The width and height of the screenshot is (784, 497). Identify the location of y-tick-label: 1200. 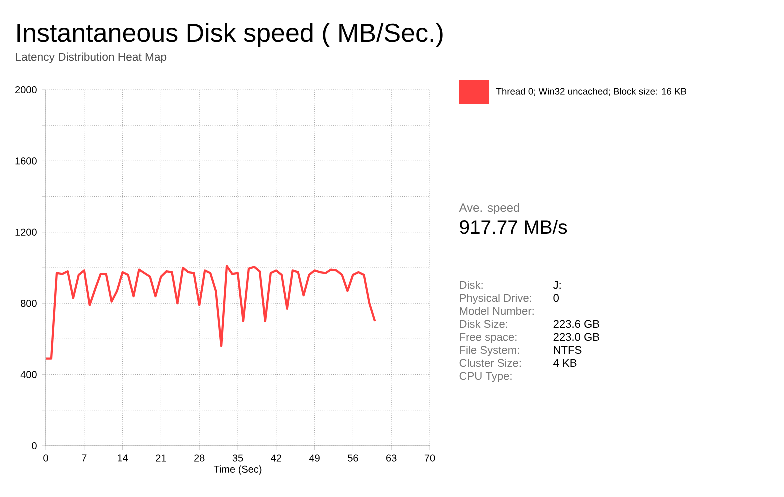
(26, 232).